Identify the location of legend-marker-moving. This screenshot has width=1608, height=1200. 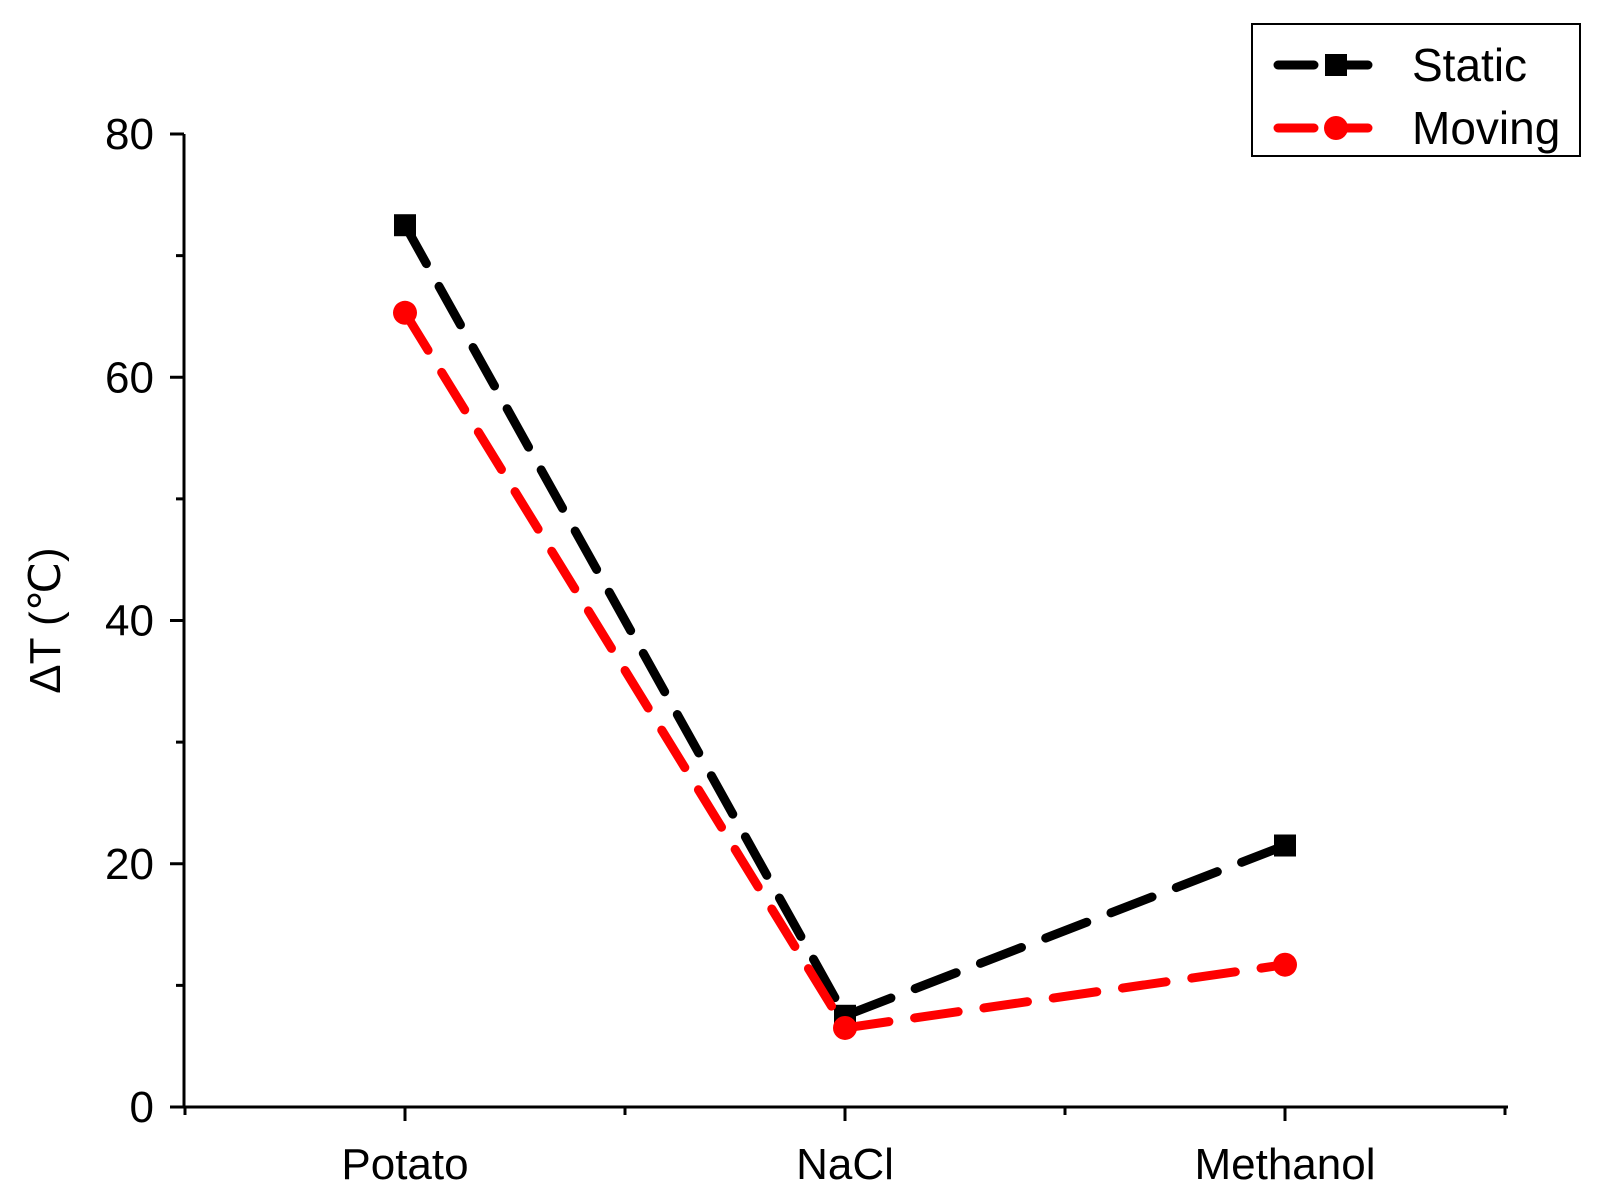
(1336, 128).